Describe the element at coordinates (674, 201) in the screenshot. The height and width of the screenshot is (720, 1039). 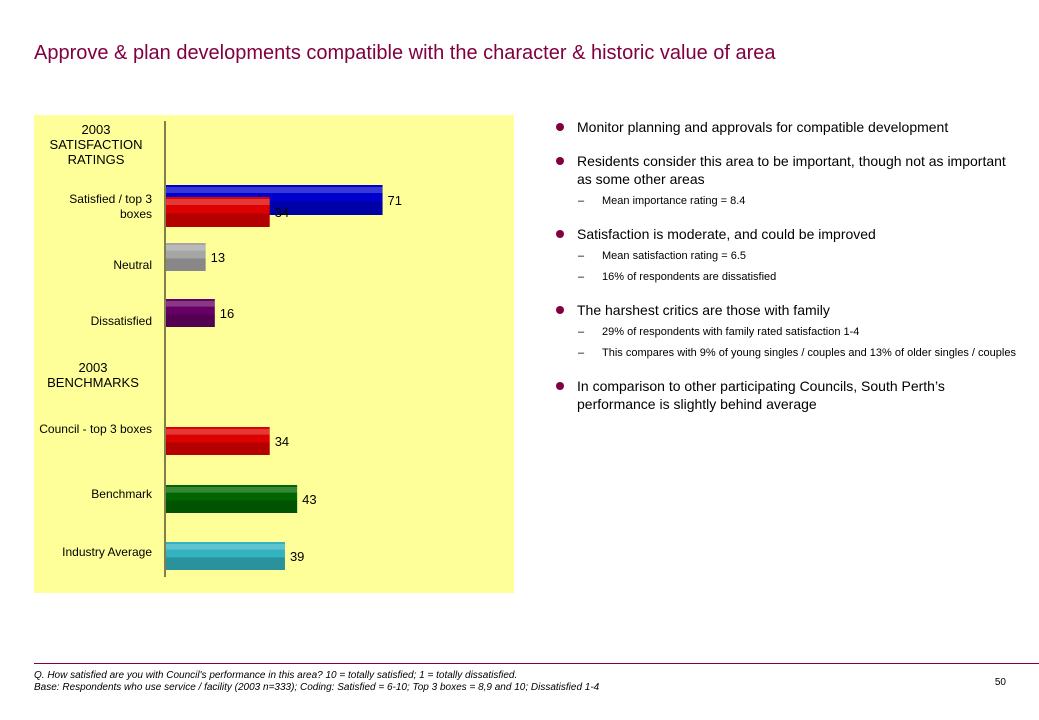
I see `sub-bullet-text: Mean importance rating = 8.4` at that location.